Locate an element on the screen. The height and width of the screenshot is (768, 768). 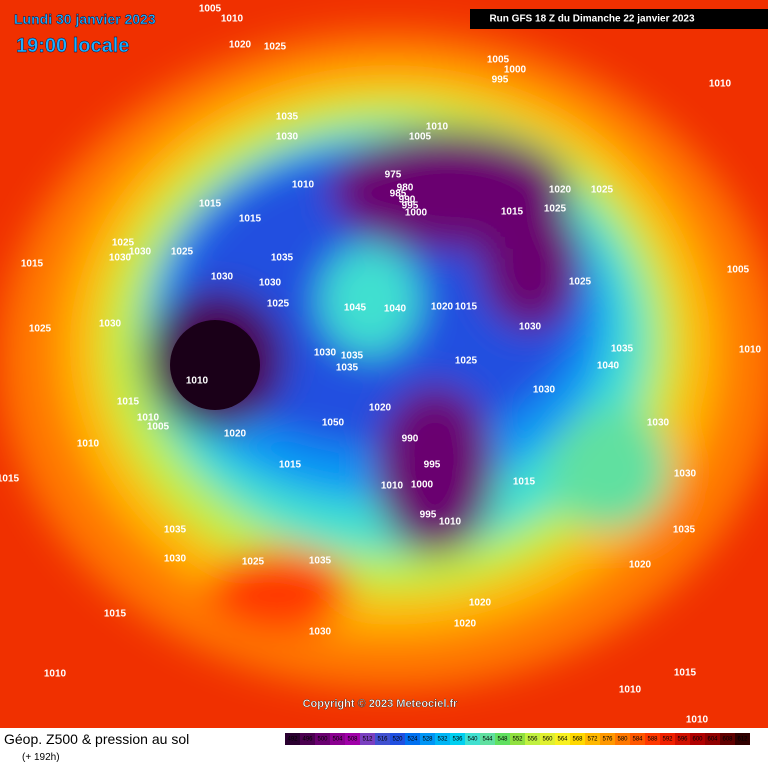
isobar-label: 1045 is located at coordinates (355, 308).